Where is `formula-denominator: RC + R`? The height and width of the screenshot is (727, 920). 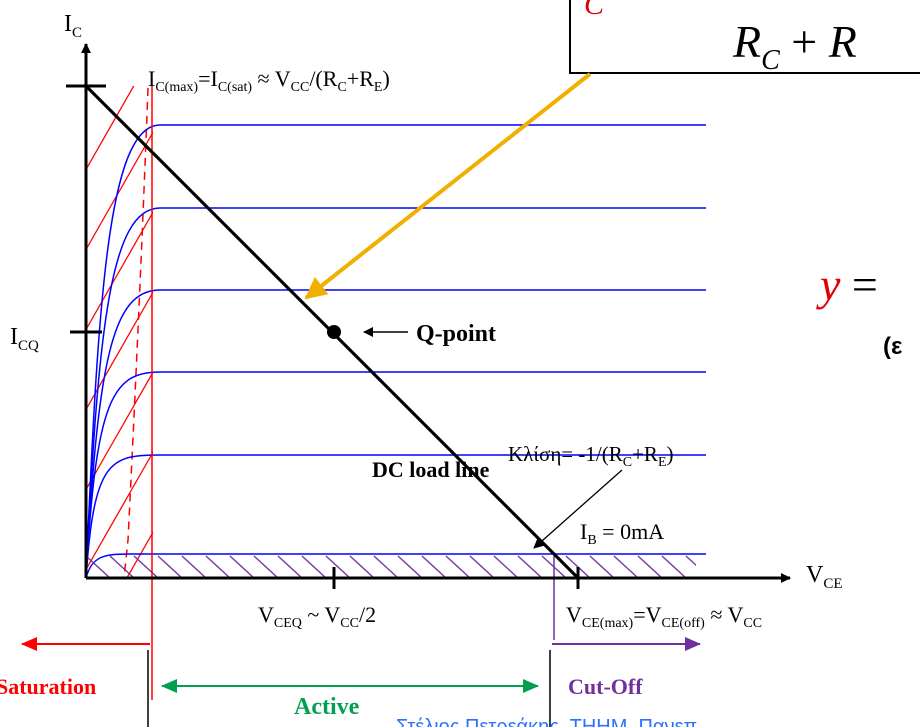
formula-denominator: RC + R is located at coordinates (794, 46).